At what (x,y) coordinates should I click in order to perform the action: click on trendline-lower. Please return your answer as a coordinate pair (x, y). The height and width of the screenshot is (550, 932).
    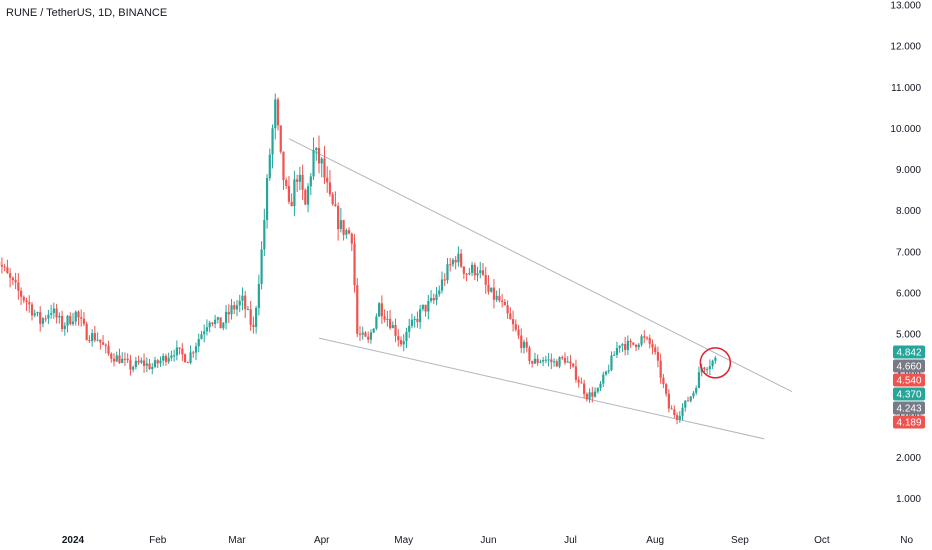
    Looking at the image, I should click on (541, 388).